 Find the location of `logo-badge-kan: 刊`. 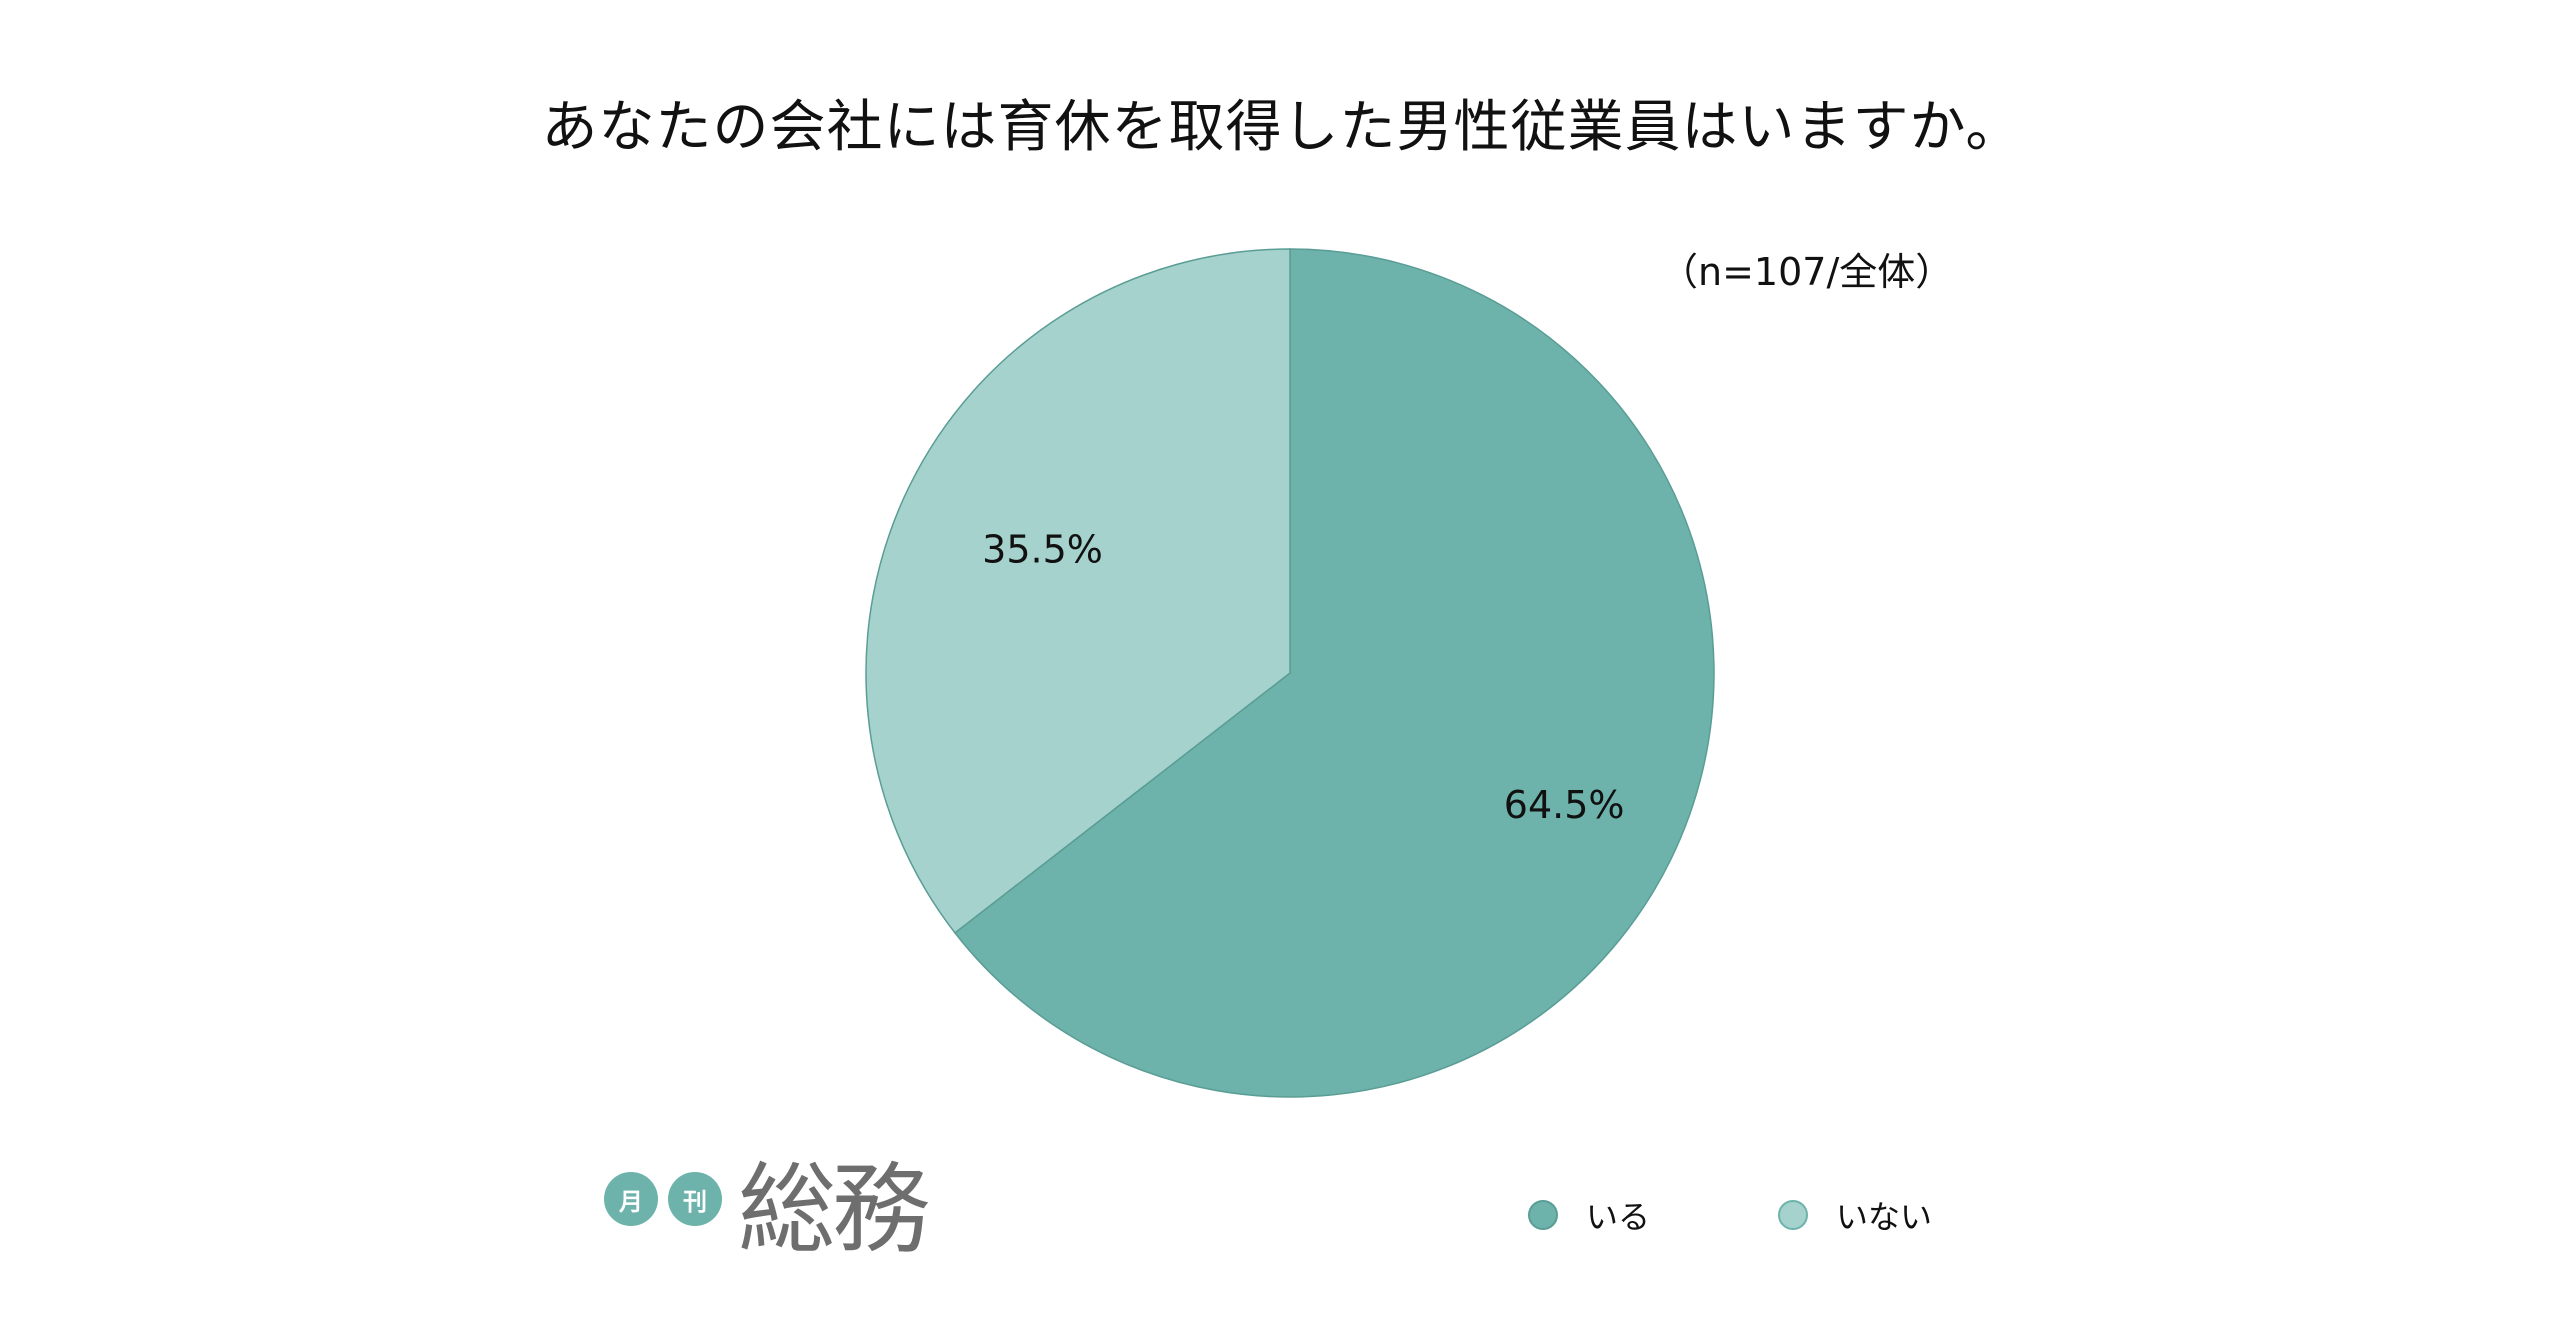

logo-badge-kan: 刊 is located at coordinates (695, 1199).